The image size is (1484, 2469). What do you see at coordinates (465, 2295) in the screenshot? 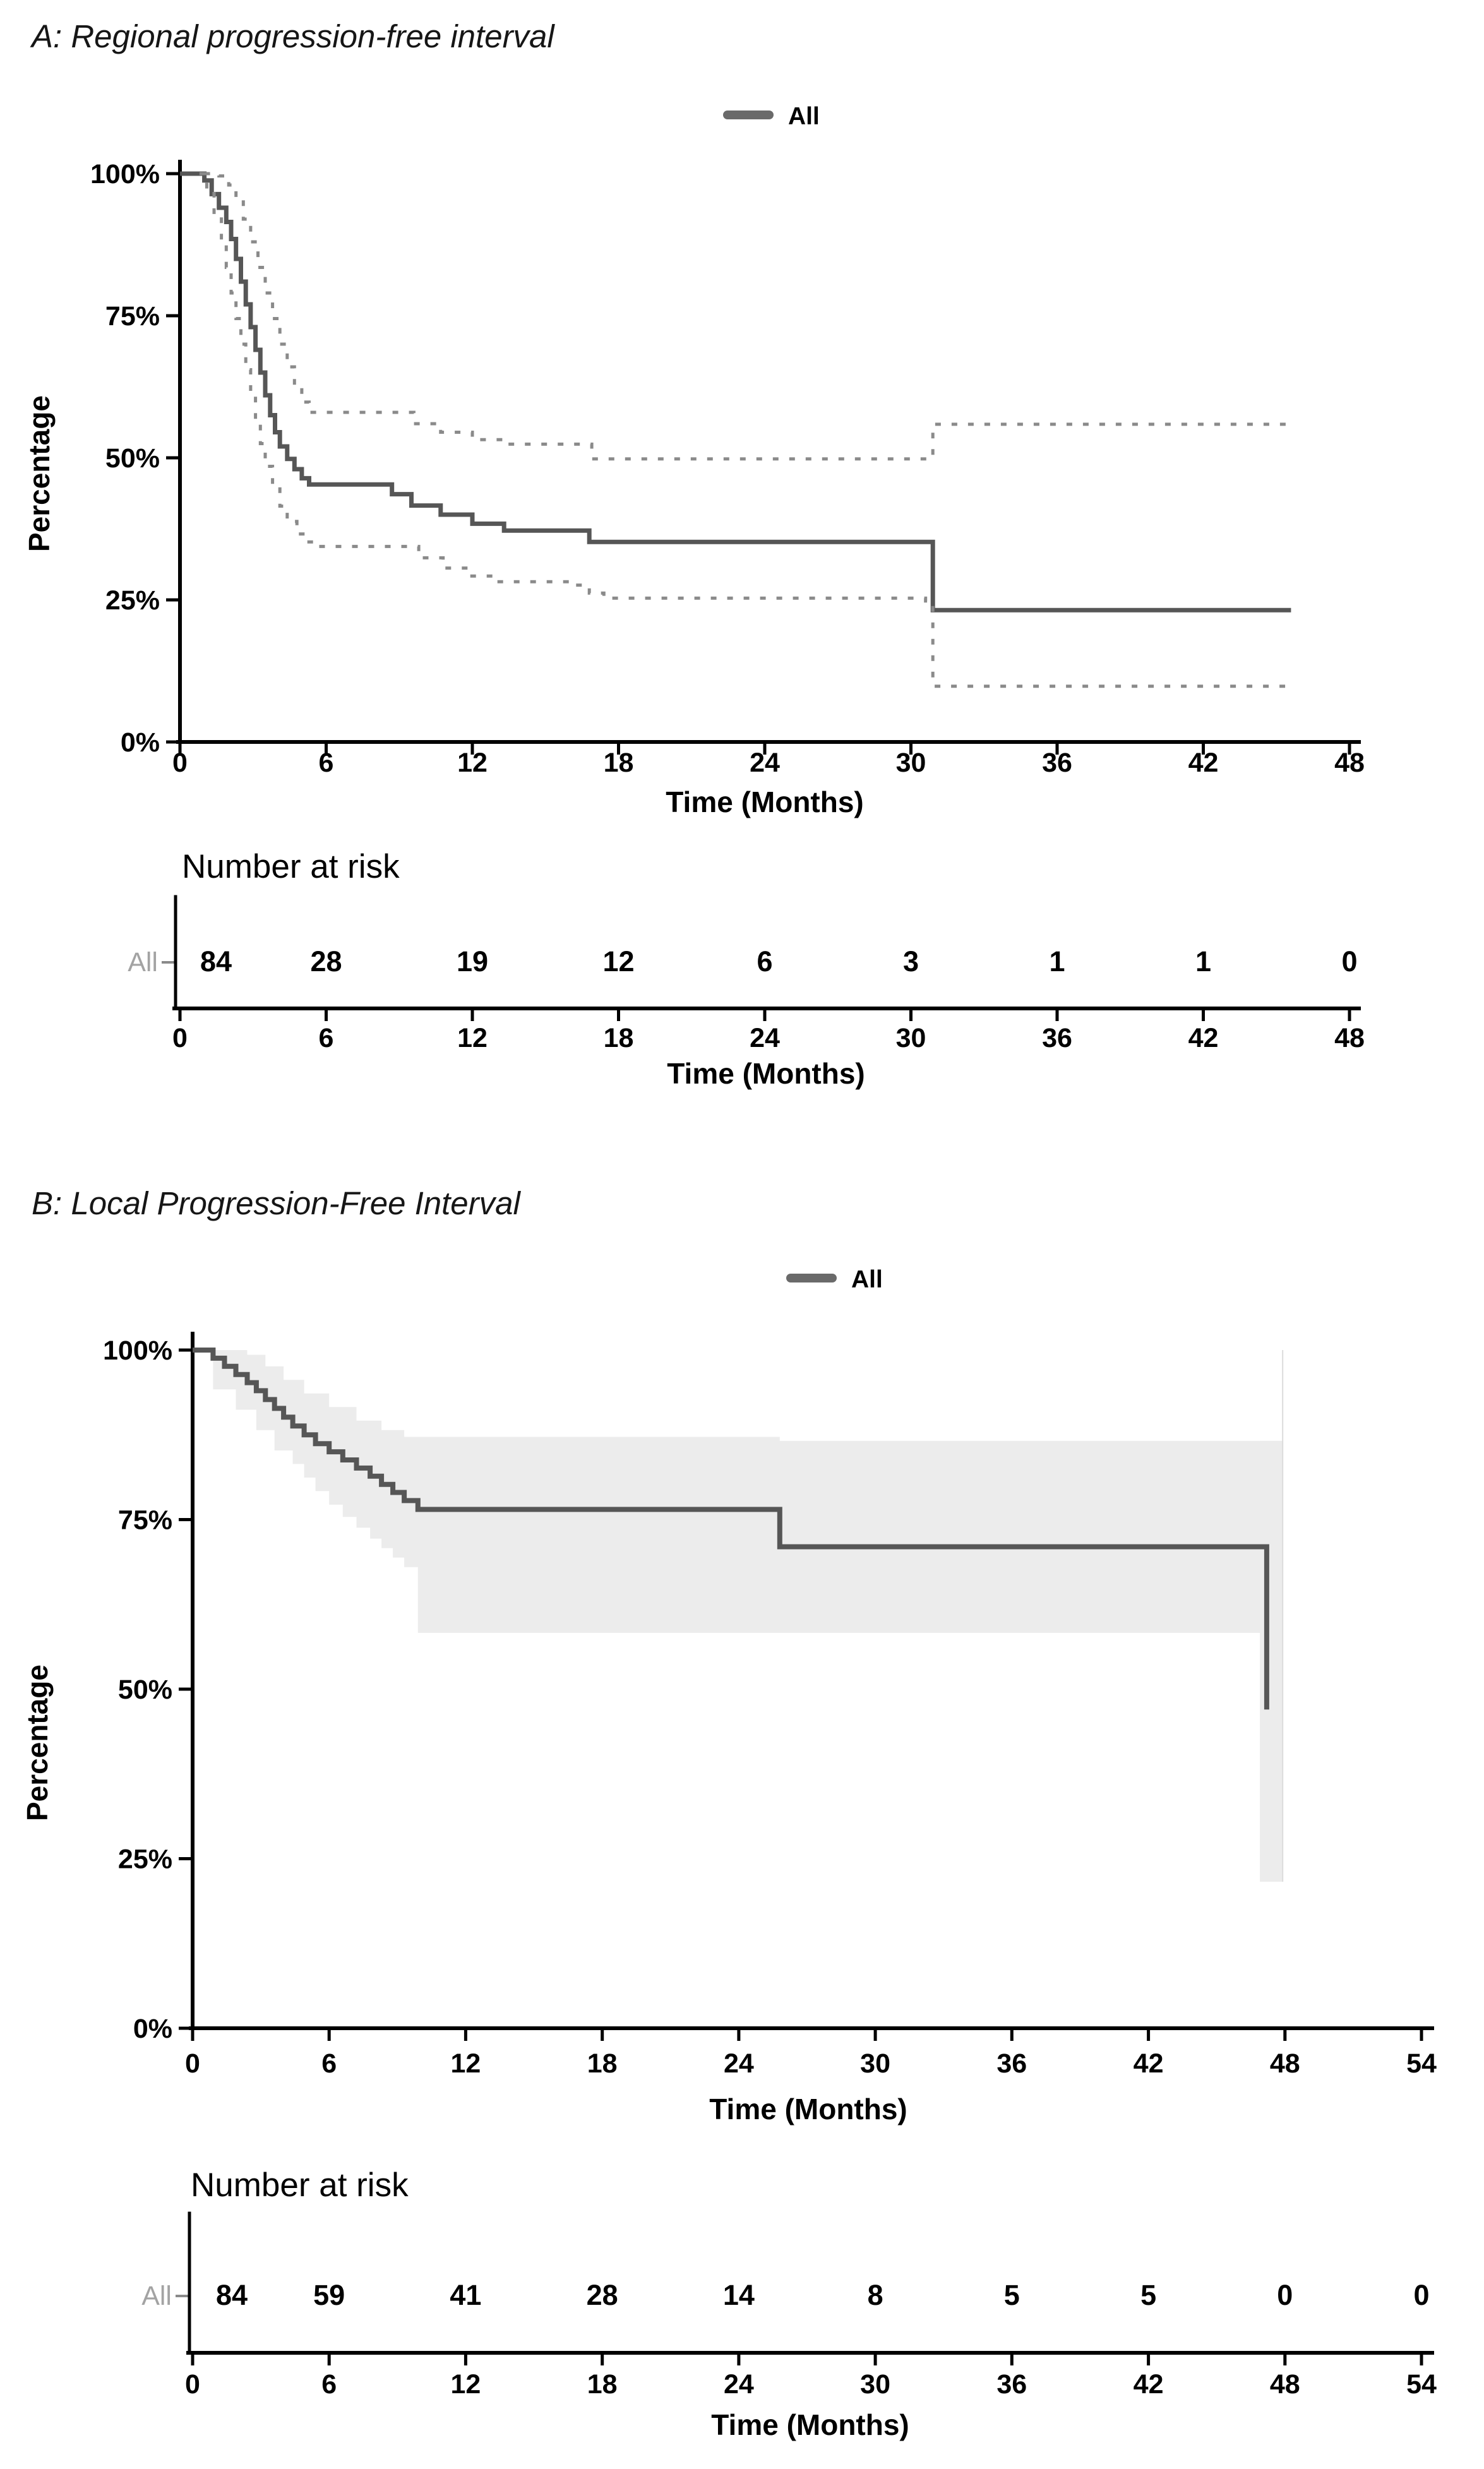
I see `risk-value: 41` at bounding box center [465, 2295].